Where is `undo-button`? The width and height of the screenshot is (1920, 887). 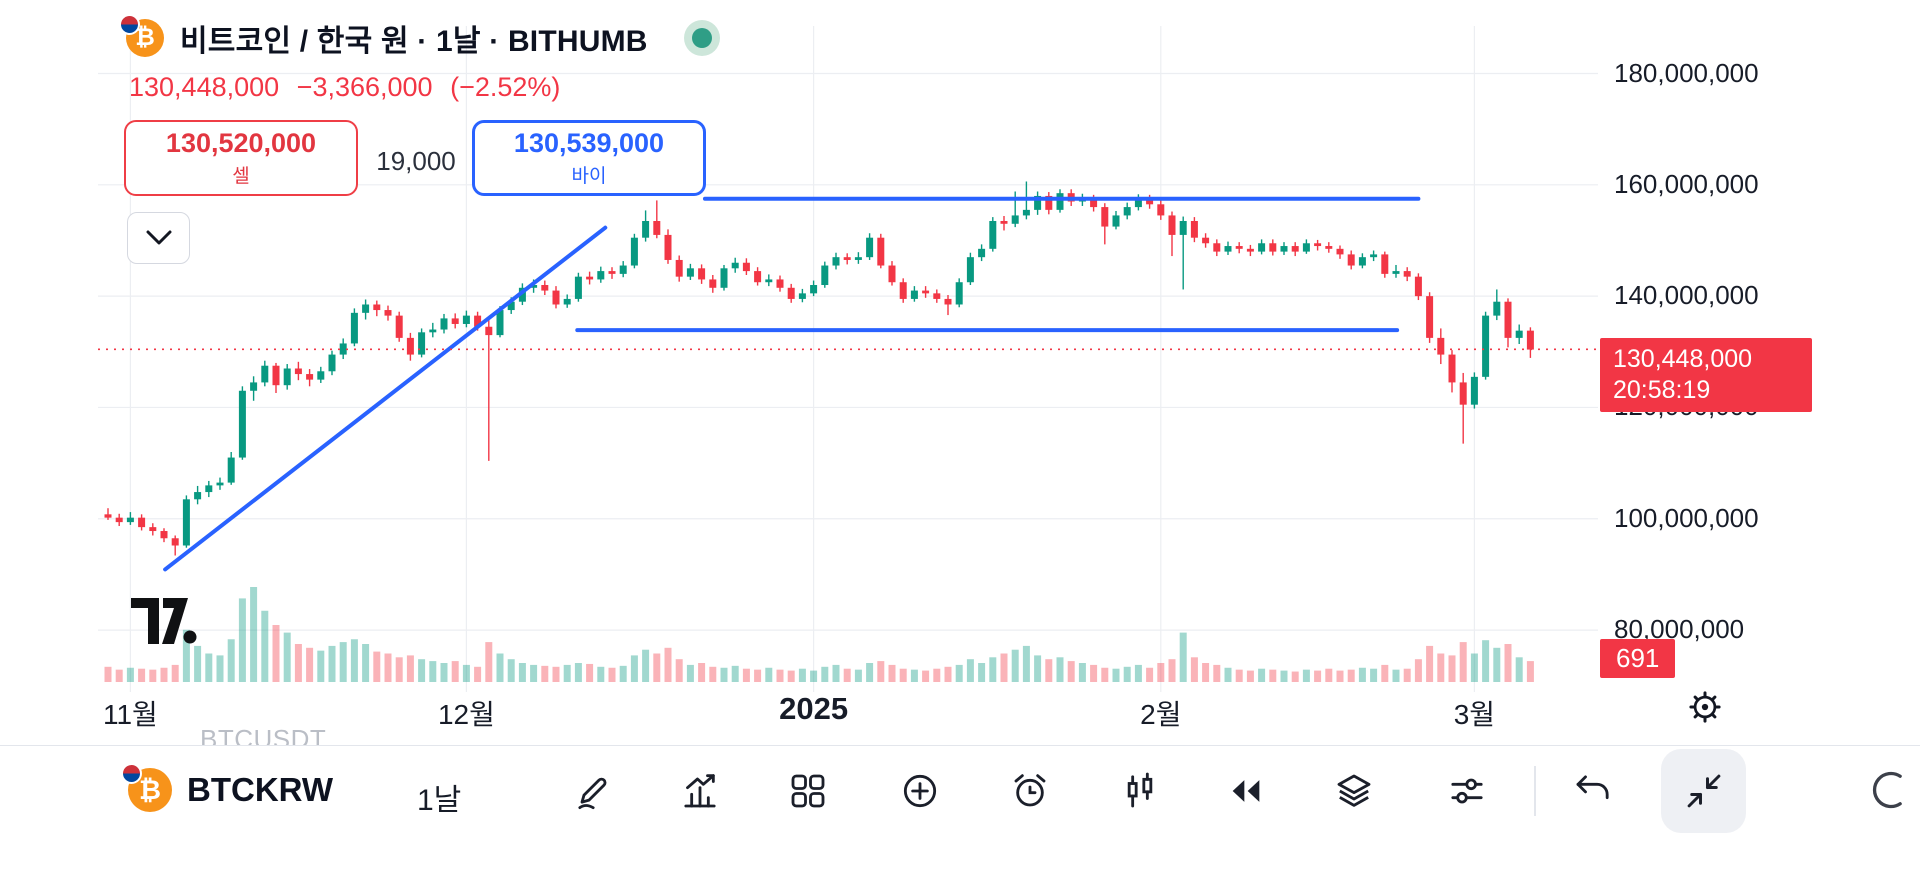
undo-button is located at coordinates (1593, 791).